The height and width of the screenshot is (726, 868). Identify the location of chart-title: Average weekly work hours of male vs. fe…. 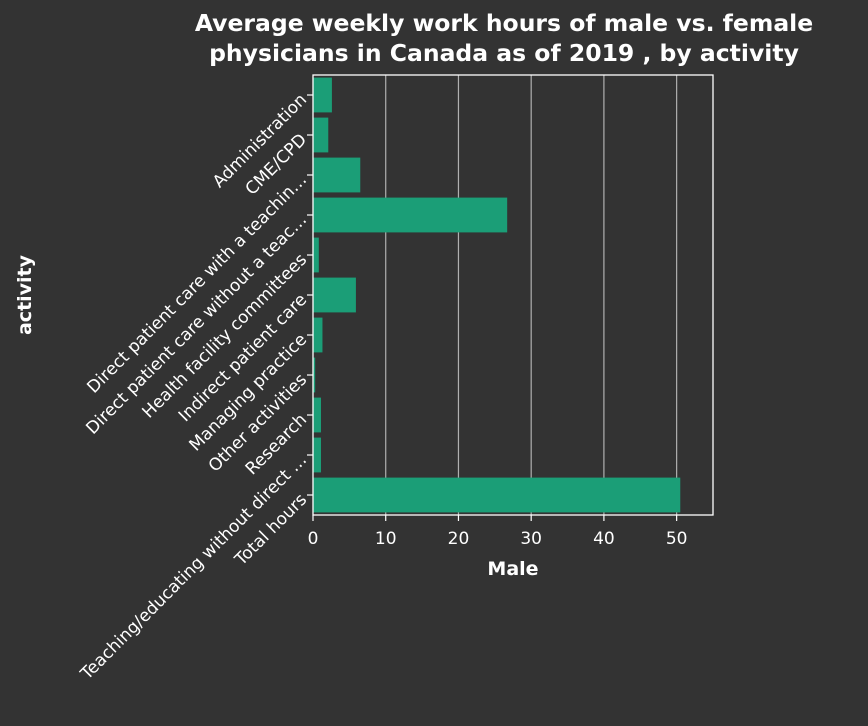
(504, 38).